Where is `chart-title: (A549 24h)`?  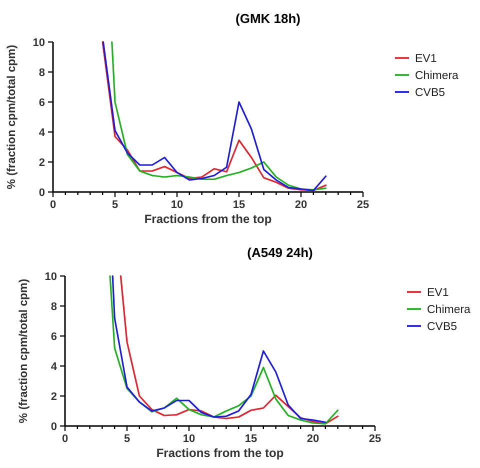
chart-title: (A549 24h) is located at coordinates (280, 252).